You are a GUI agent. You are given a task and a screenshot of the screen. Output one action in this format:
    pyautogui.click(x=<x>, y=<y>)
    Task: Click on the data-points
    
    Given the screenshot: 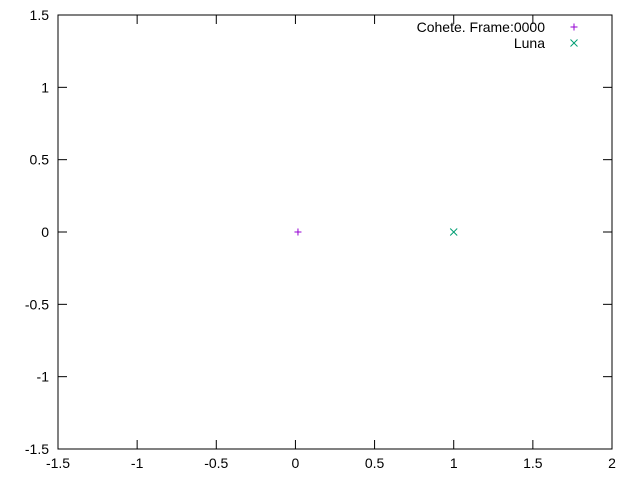 What is the action you would take?
    pyautogui.click(x=376, y=232)
    